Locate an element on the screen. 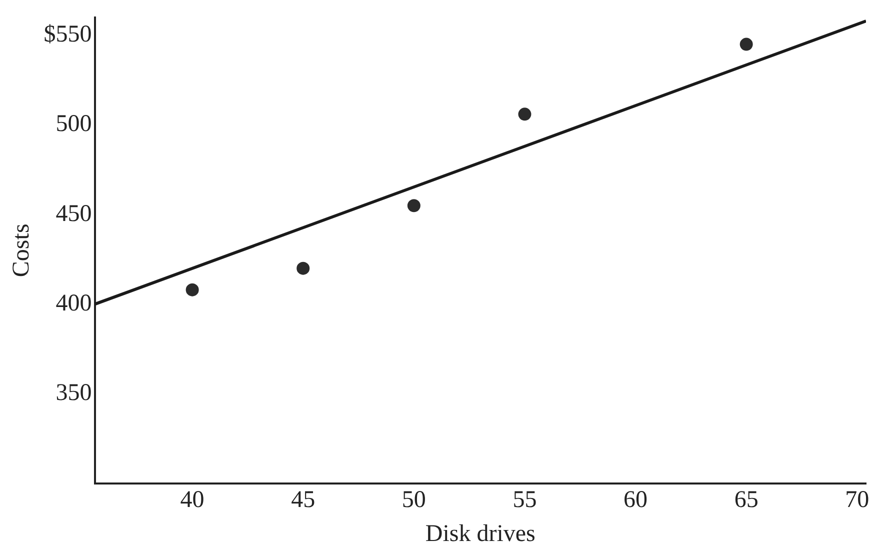 Image resolution: width=880 pixels, height=551 pixels. y-tick-label: 350 is located at coordinates (74, 393).